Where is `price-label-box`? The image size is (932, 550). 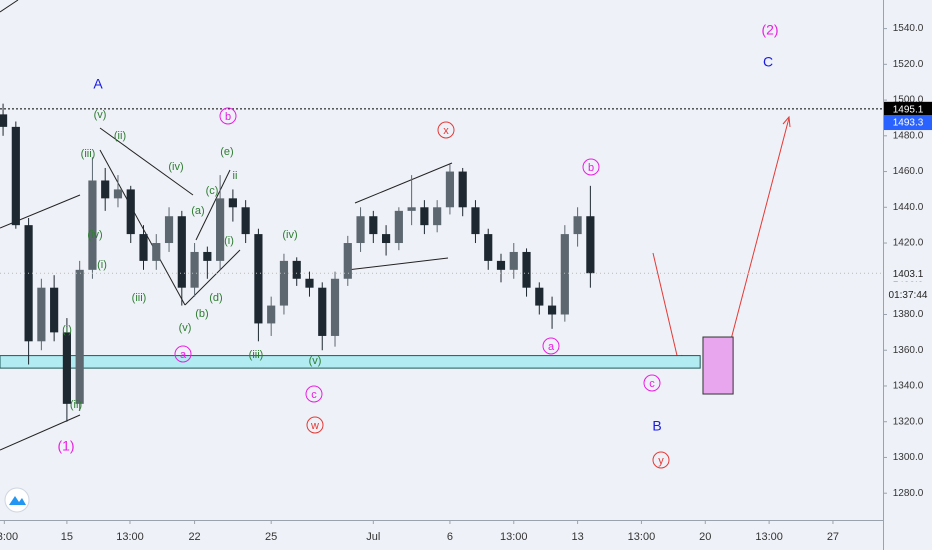 price-label-box is located at coordinates (908, 123).